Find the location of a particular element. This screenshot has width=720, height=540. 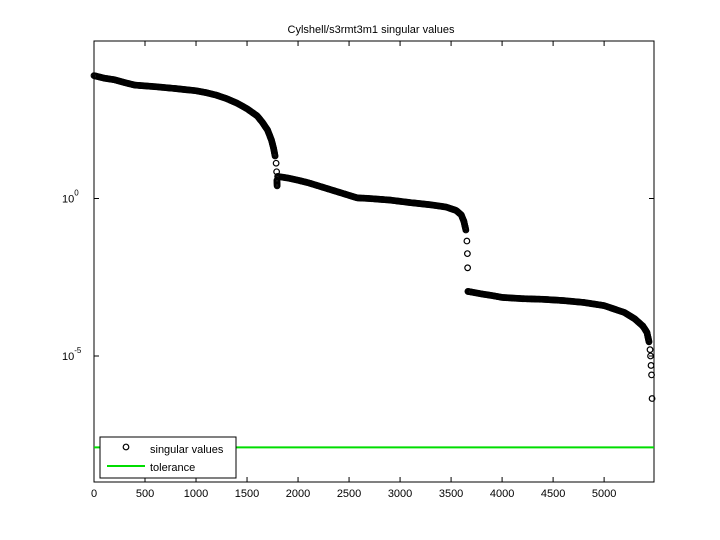

legend-label-tolerance: tolerance is located at coordinates (172, 468).